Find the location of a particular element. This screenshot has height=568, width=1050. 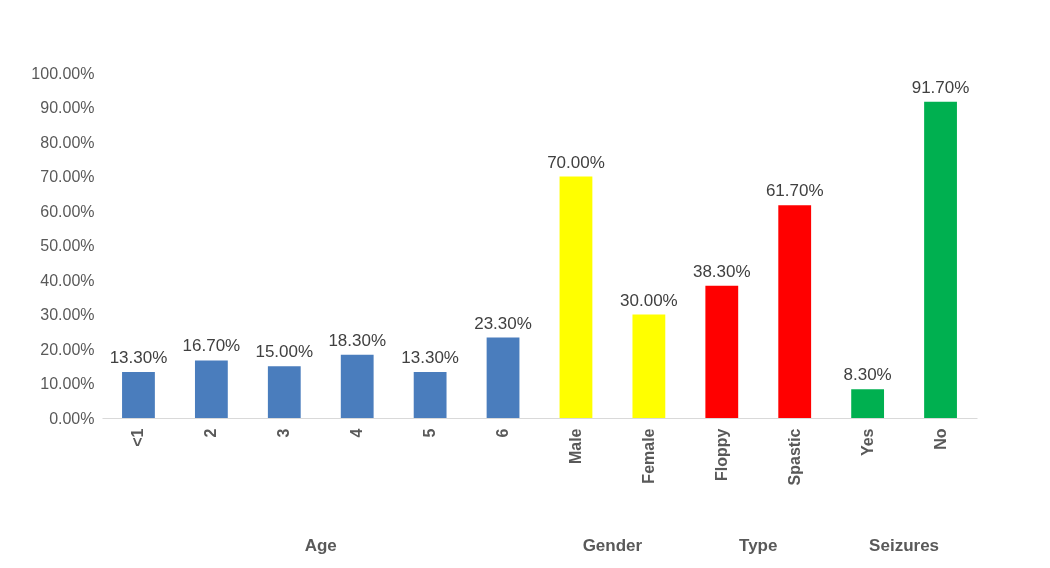

data-label: 15.00% is located at coordinates (284, 352).